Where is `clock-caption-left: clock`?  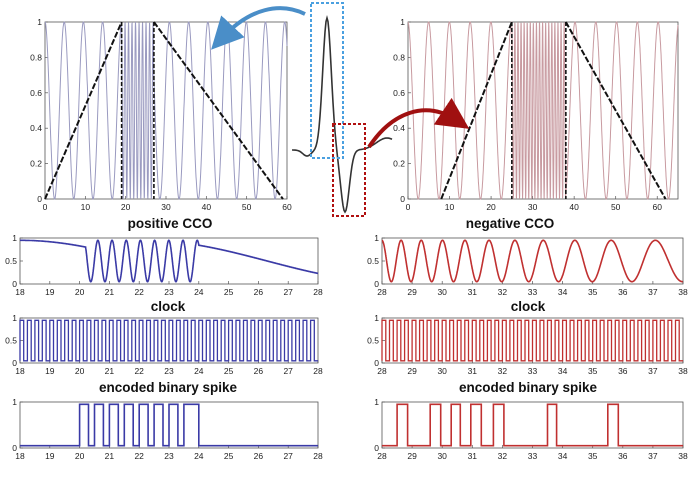 clock-caption-left: clock is located at coordinates (168, 306).